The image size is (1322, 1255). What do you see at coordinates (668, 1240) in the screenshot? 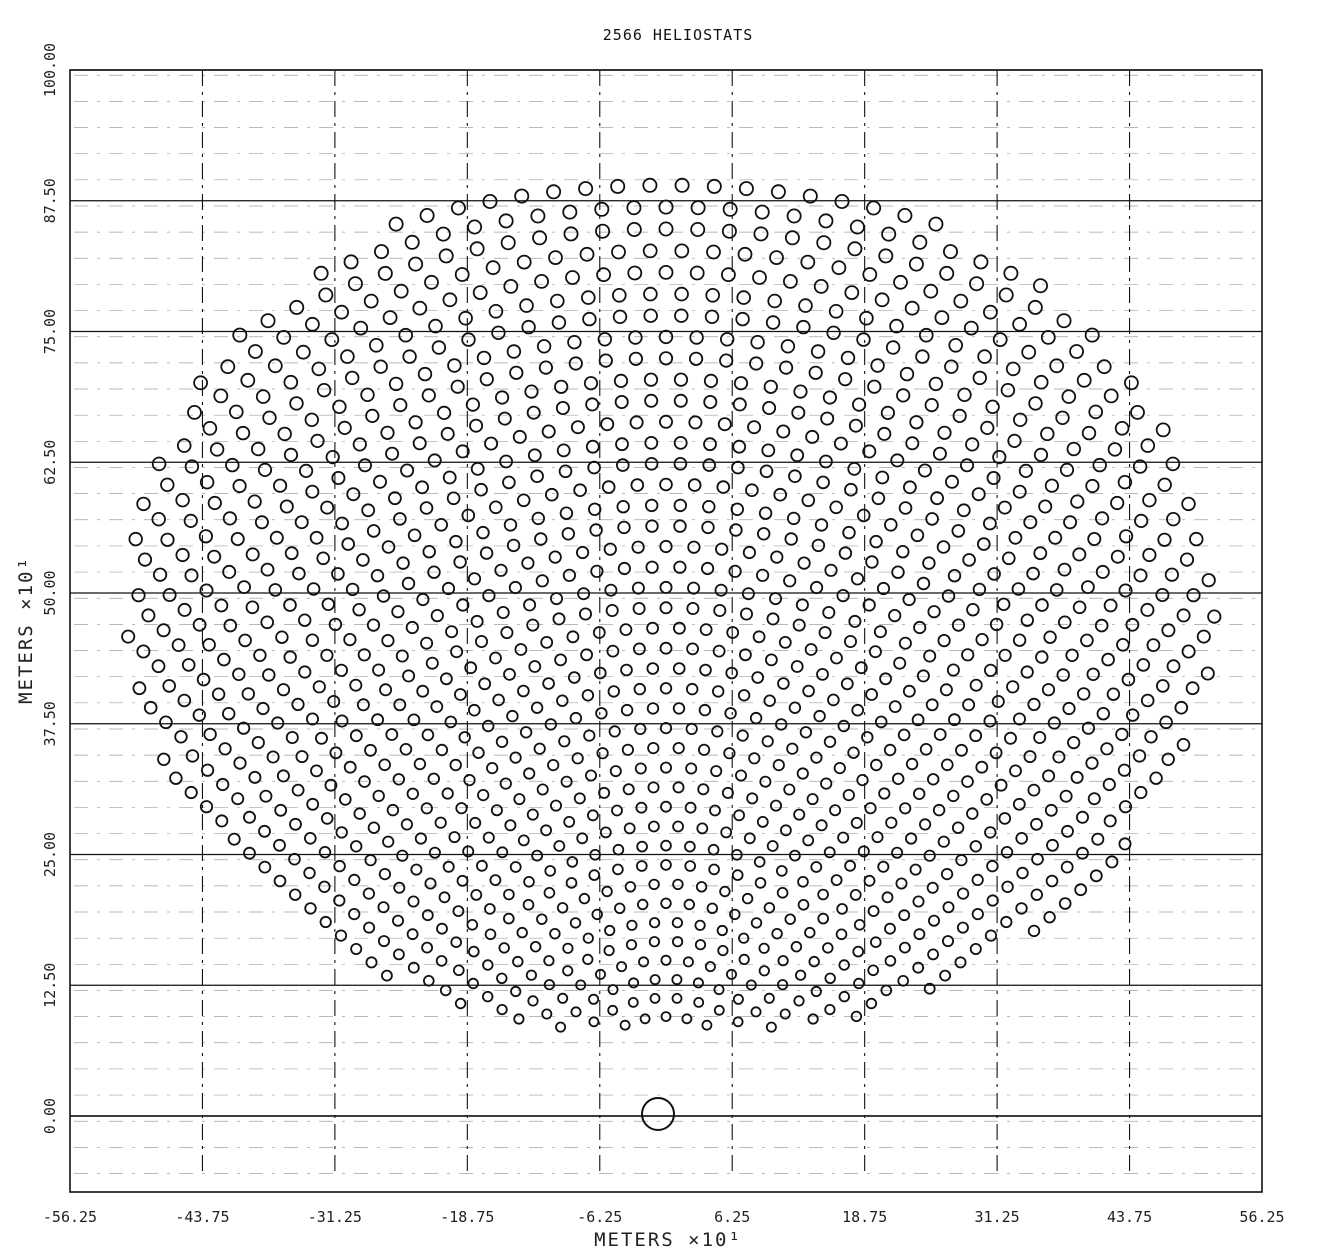
I see `x-axis-title: METERS ×10¹` at bounding box center [668, 1240].